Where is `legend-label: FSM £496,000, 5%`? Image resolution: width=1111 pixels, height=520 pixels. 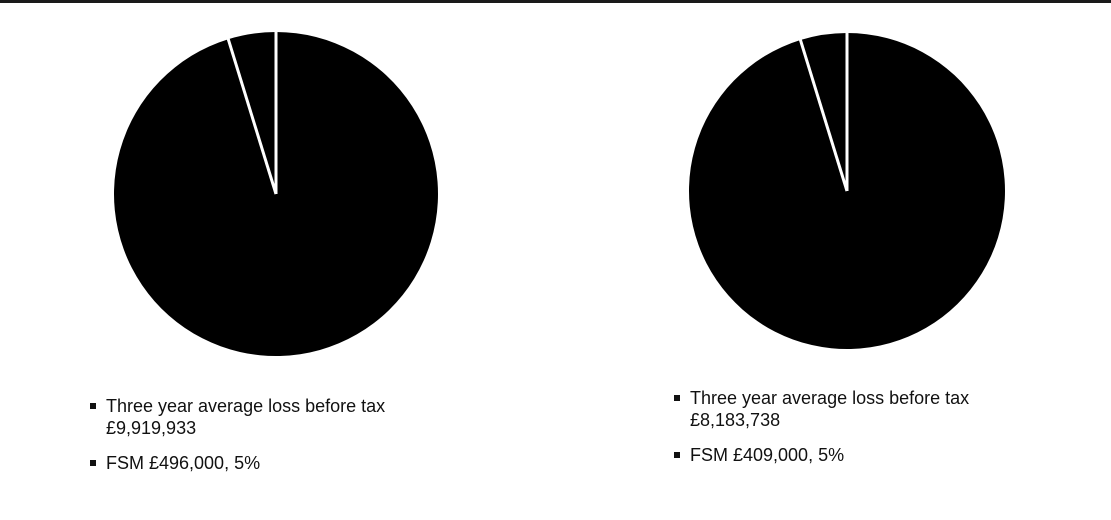
legend-label: FSM £496,000, 5% is located at coordinates (183, 463).